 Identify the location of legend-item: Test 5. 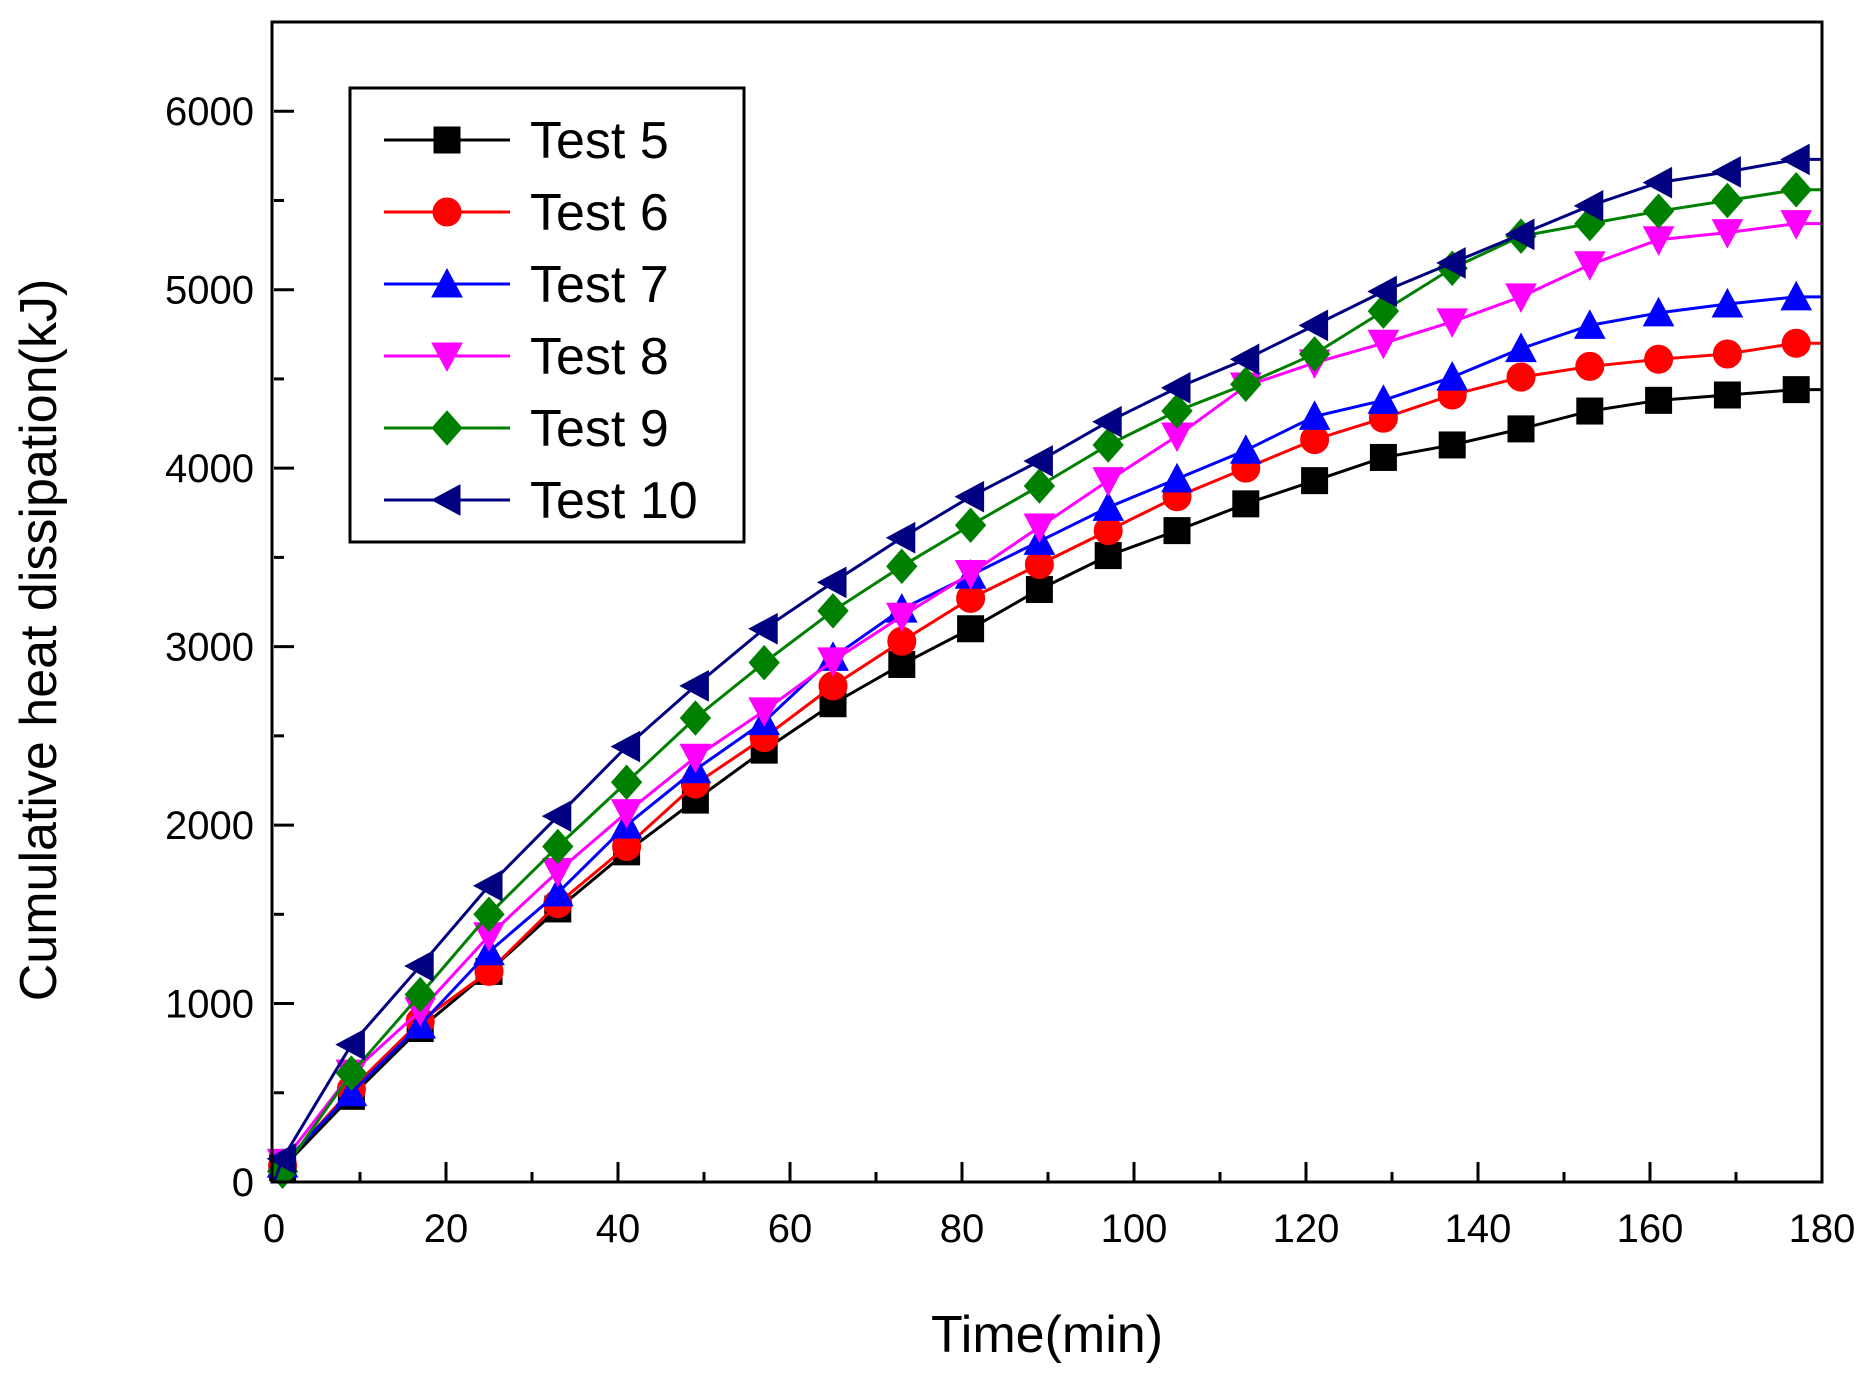
(526, 141).